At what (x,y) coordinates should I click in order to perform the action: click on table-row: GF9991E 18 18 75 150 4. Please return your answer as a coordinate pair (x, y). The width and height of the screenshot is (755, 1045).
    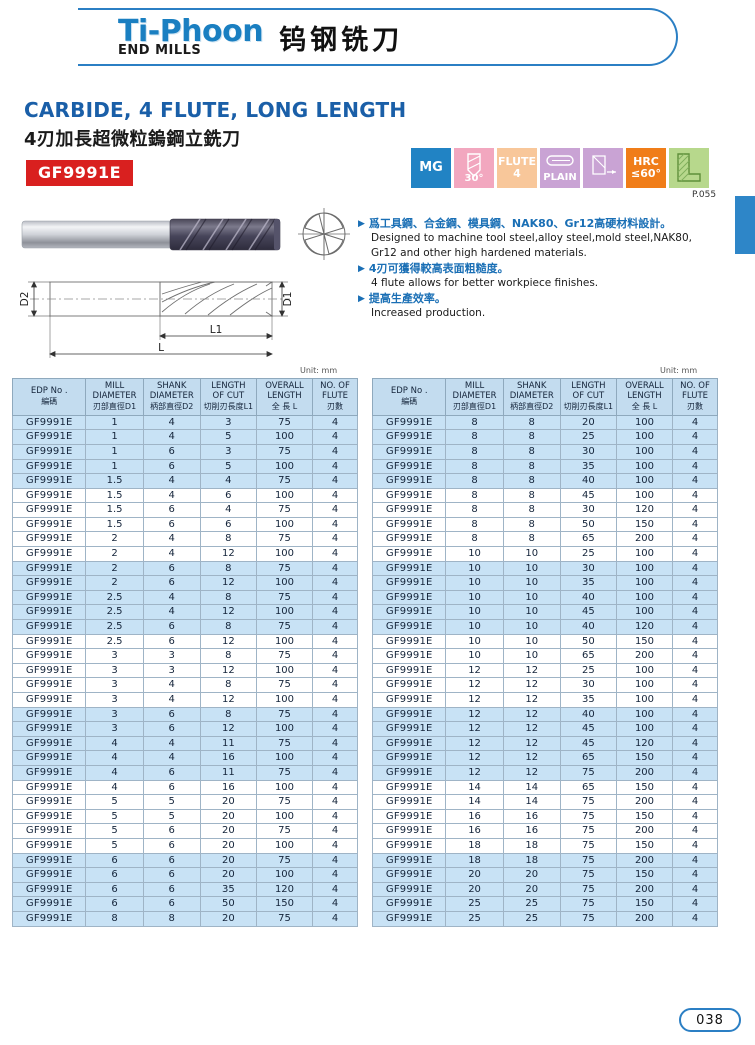
    Looking at the image, I should click on (544, 845).